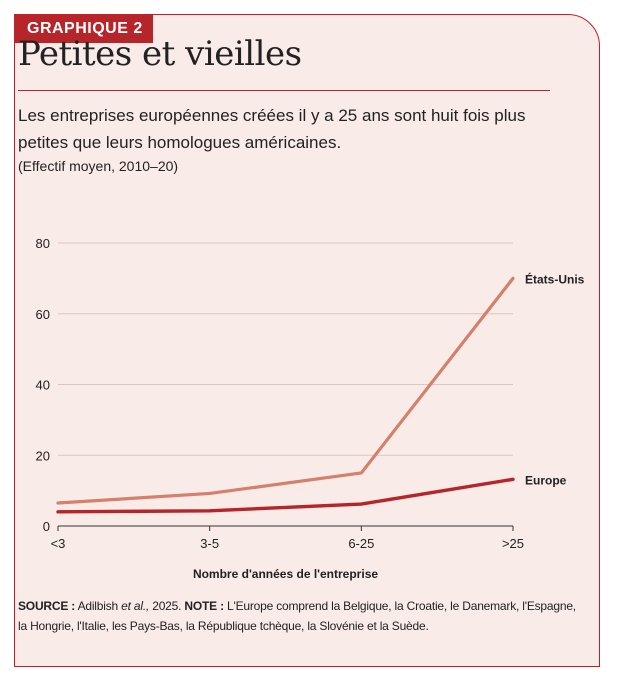 This screenshot has width=617, height=685. Describe the element at coordinates (98, 166) in the screenshot. I see `chart-note: (Effectif moyen, 2010–20)` at that location.